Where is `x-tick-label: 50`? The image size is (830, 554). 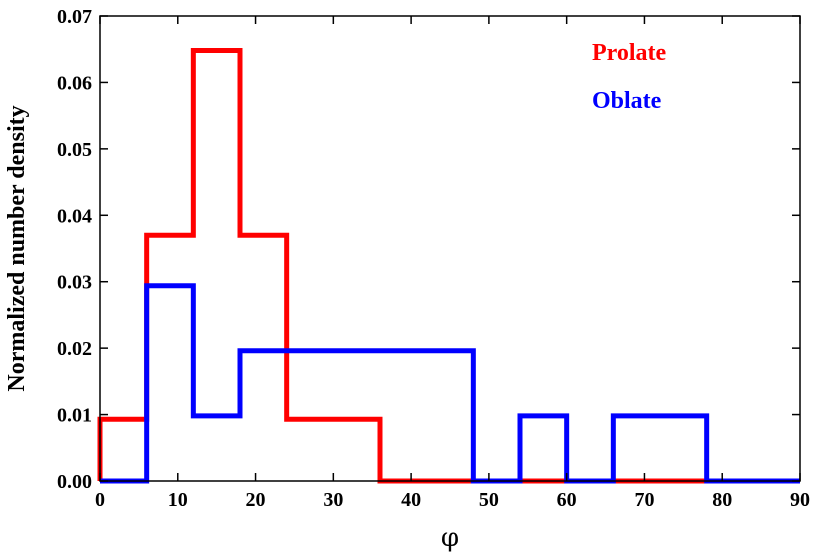
x-tick-label: 50 is located at coordinates (489, 500).